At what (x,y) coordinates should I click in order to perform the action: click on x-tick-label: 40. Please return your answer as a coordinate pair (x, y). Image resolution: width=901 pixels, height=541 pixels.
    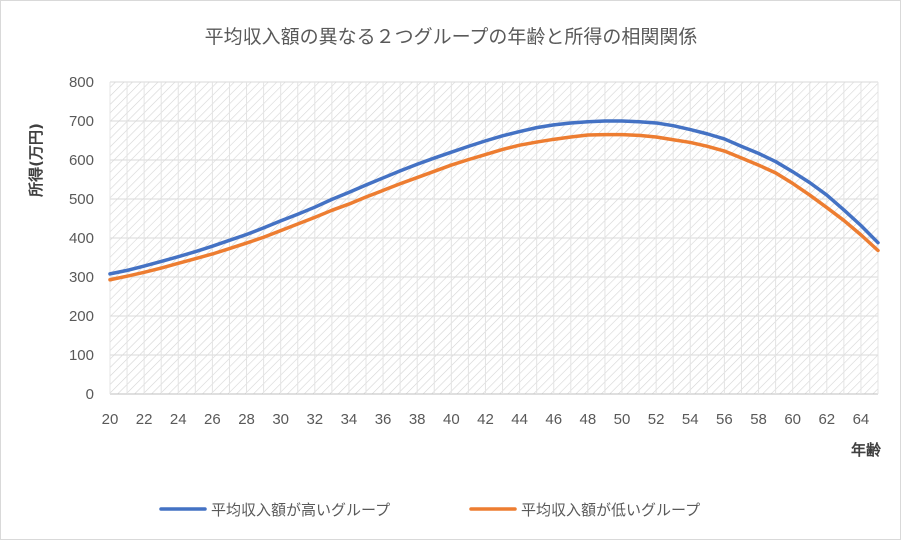
    Looking at the image, I should click on (451, 419).